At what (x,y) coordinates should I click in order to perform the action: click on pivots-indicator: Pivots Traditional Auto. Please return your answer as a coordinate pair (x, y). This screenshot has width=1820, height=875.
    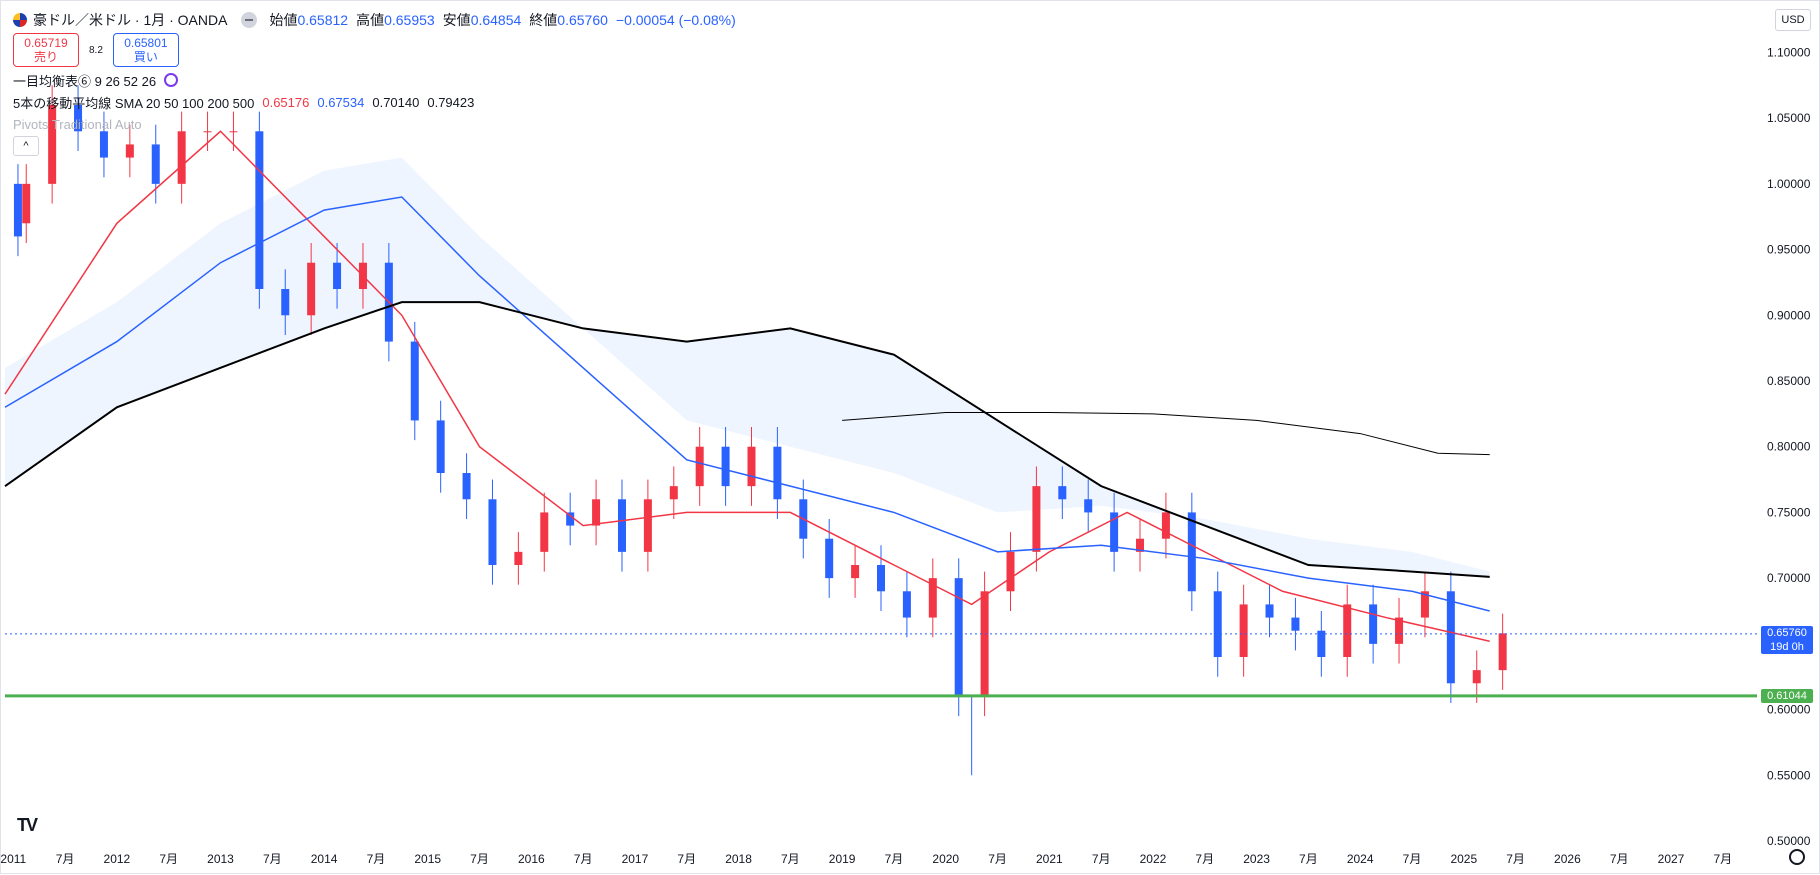
    Looking at the image, I should click on (374, 124).